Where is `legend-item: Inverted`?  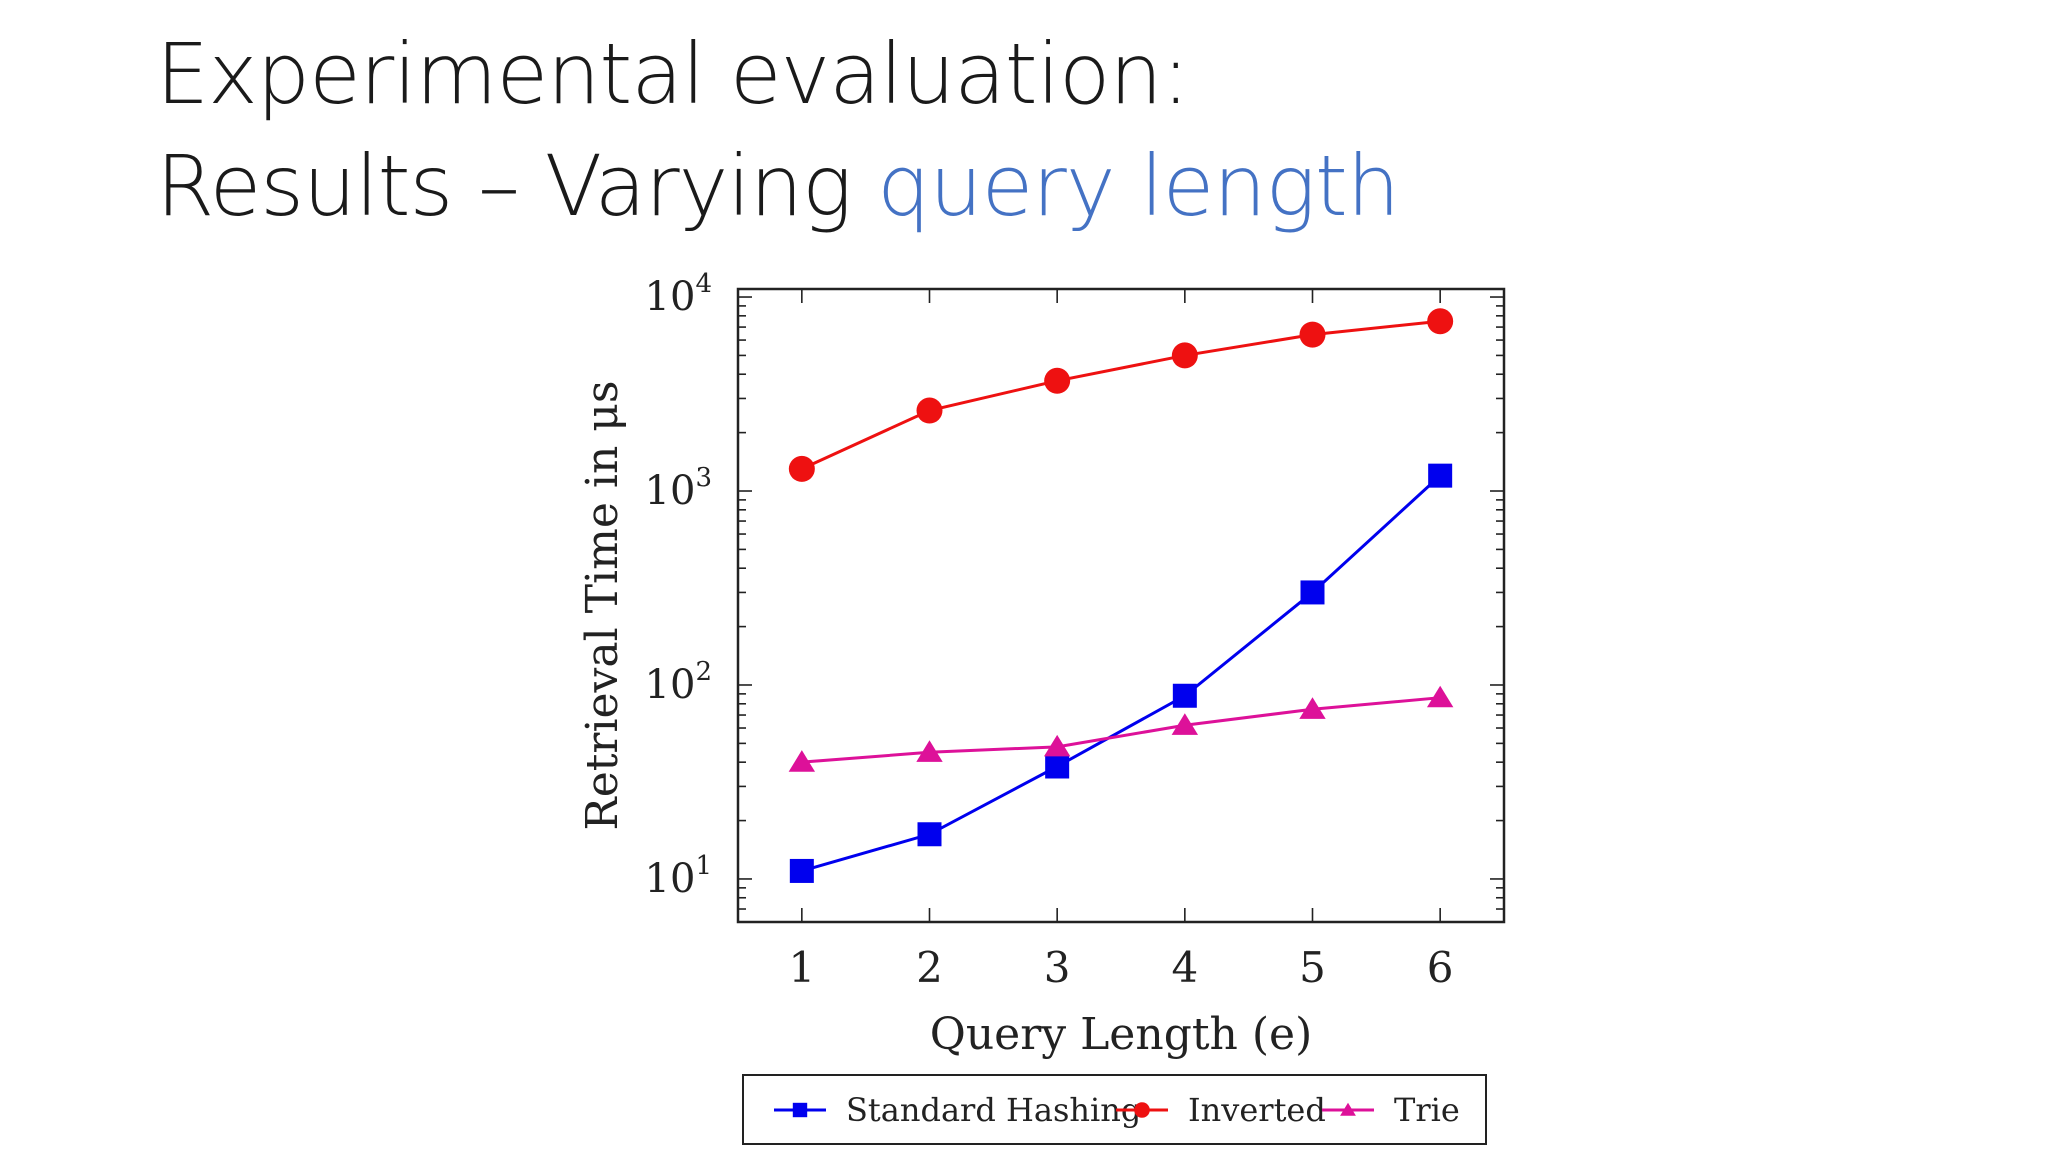
legend-item: Inverted is located at coordinates (1221, 1110).